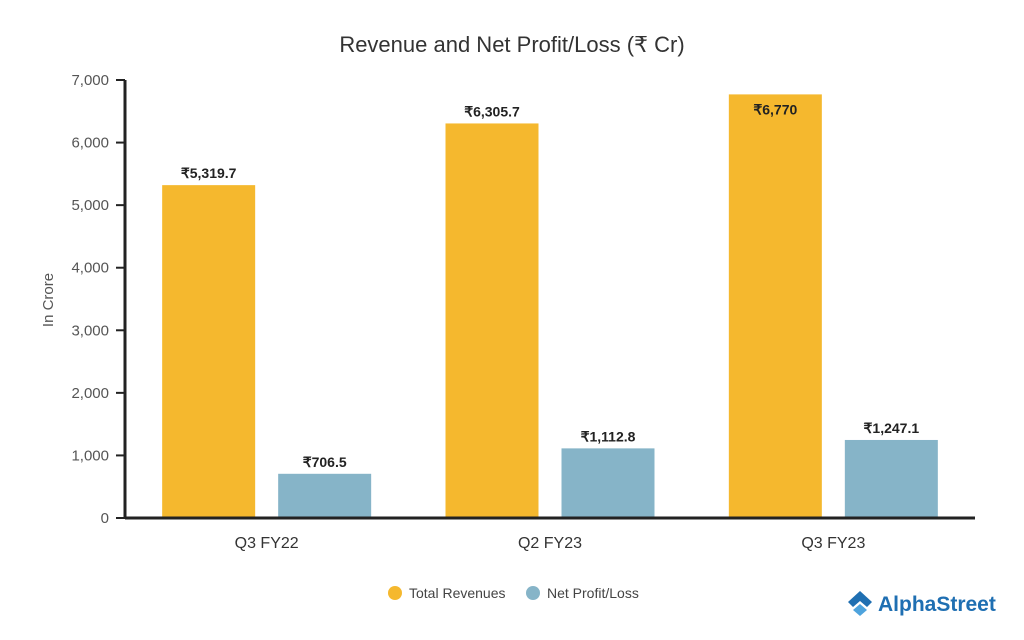  Describe the element at coordinates (90, 80) in the screenshot. I see `y-tick-label: 7,000` at that location.